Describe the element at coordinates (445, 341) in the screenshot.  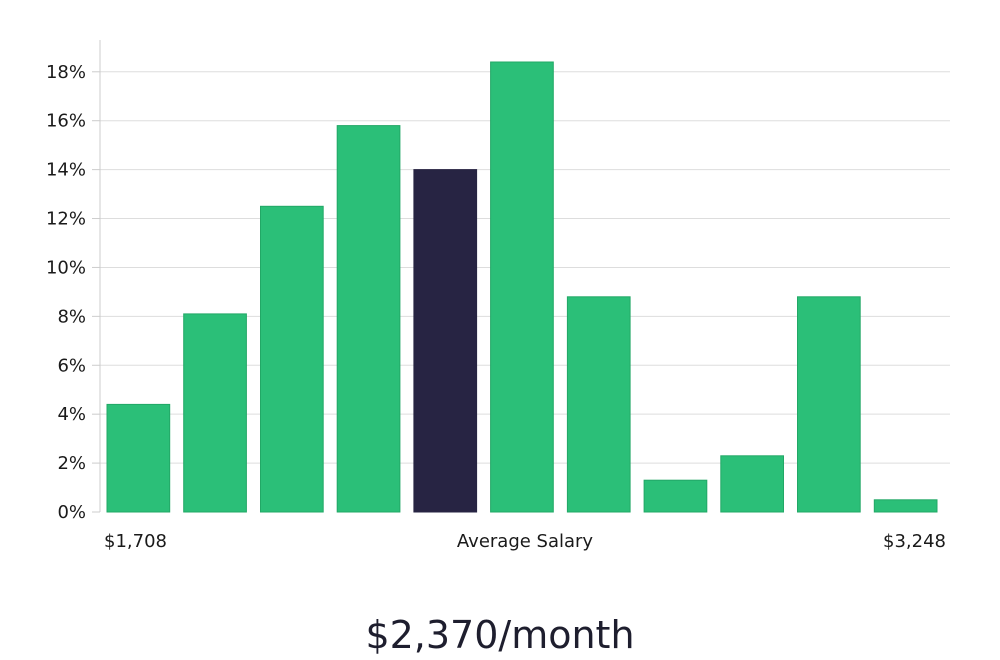
I see `bar-average-salary` at that location.